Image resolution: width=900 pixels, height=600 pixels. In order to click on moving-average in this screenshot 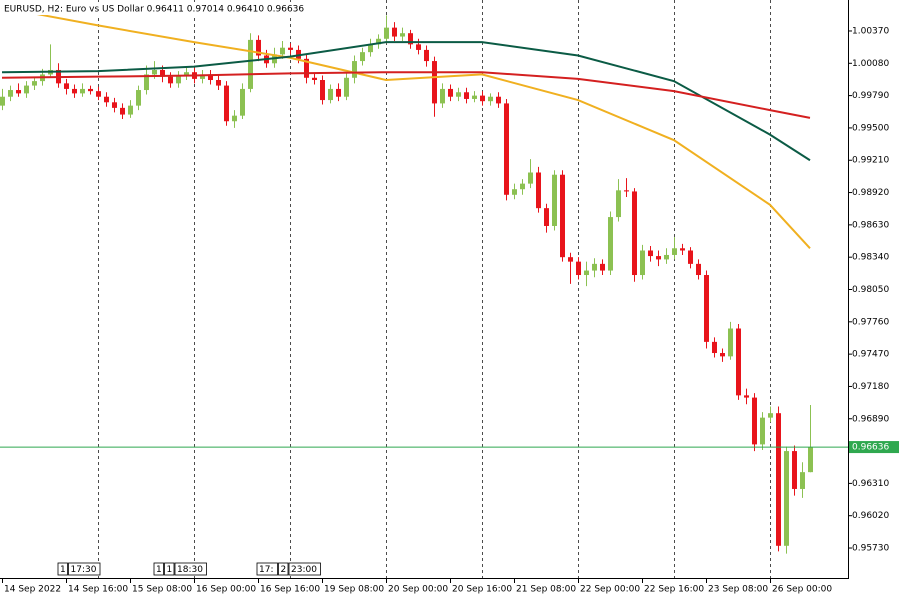, I will do `click(406, 95)`.